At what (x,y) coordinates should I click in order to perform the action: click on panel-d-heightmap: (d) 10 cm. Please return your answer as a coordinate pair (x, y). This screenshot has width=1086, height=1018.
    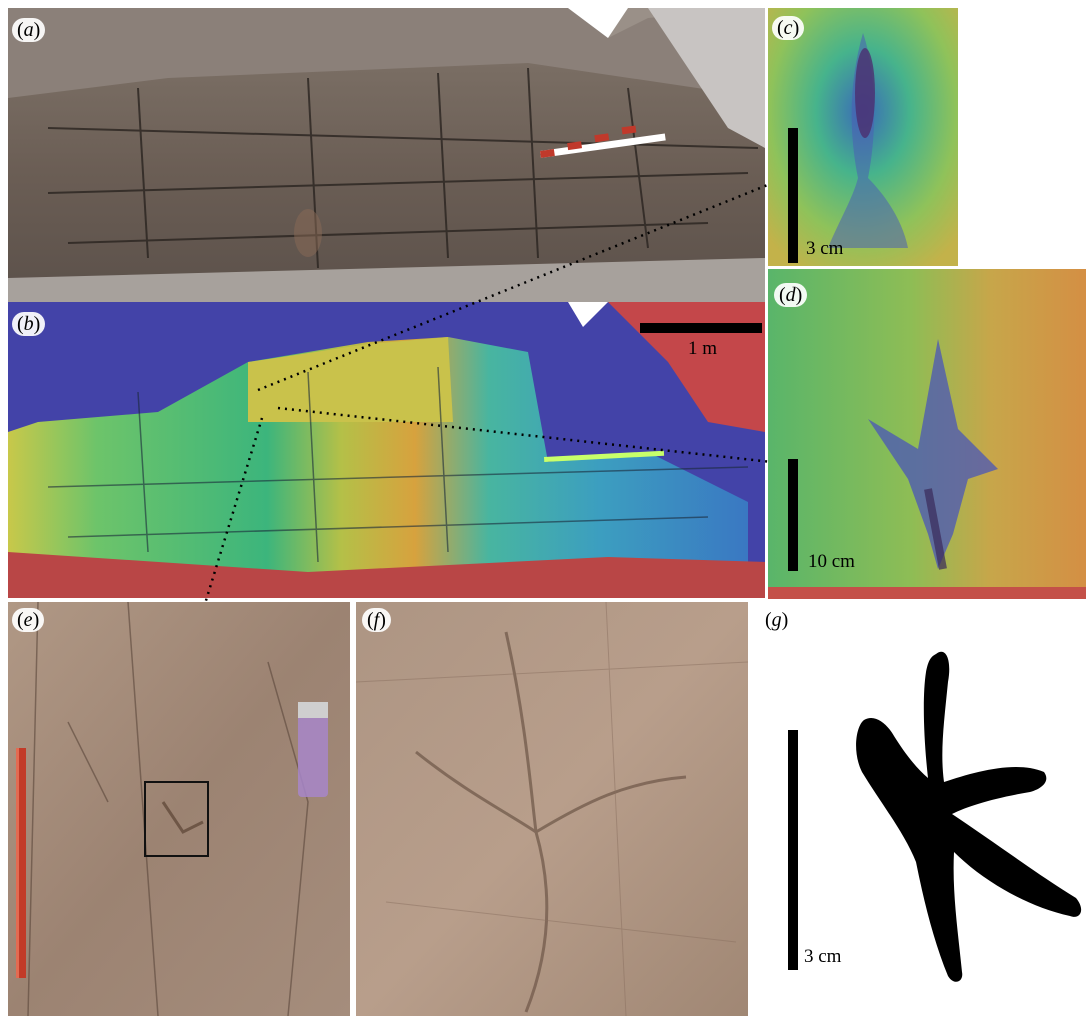
    Looking at the image, I should click on (927, 434).